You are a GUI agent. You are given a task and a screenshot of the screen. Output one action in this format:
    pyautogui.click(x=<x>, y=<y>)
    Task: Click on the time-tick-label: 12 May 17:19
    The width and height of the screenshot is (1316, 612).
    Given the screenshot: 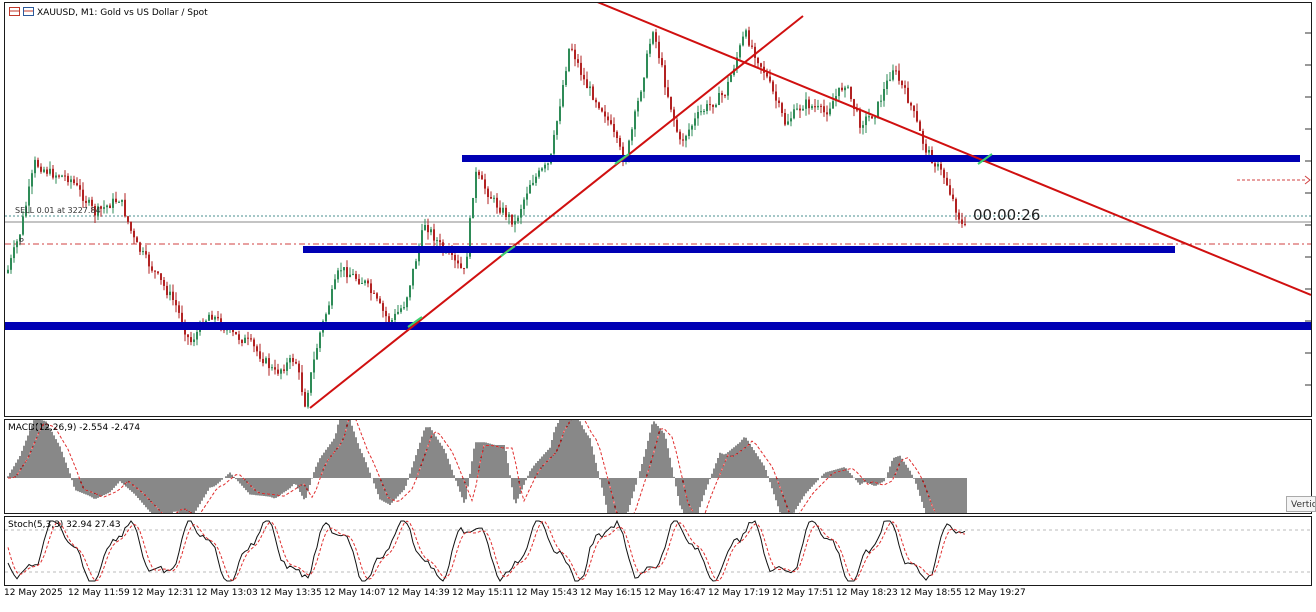 What is the action you would take?
    pyautogui.click(x=739, y=593)
    